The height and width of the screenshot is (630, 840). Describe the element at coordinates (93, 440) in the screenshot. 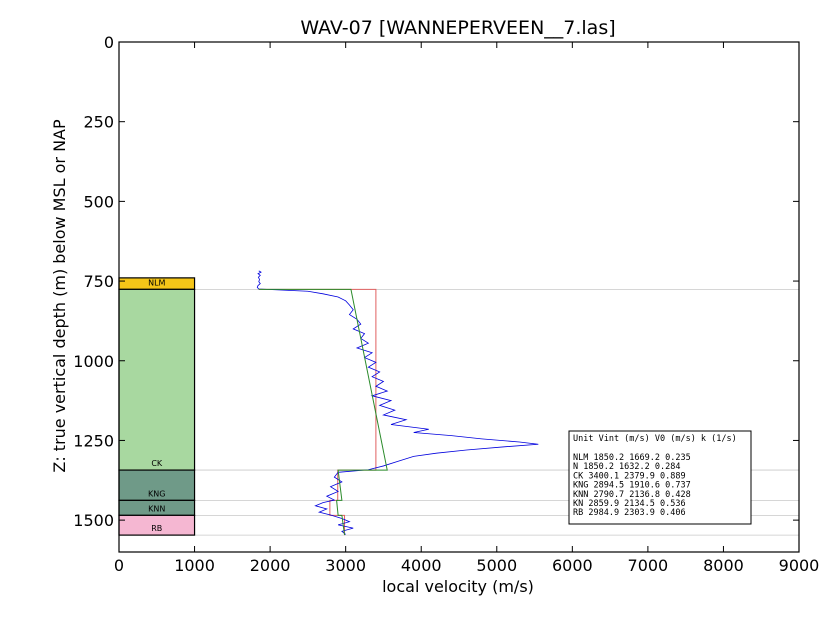

I see `y-tick-label-1250: 1250` at that location.